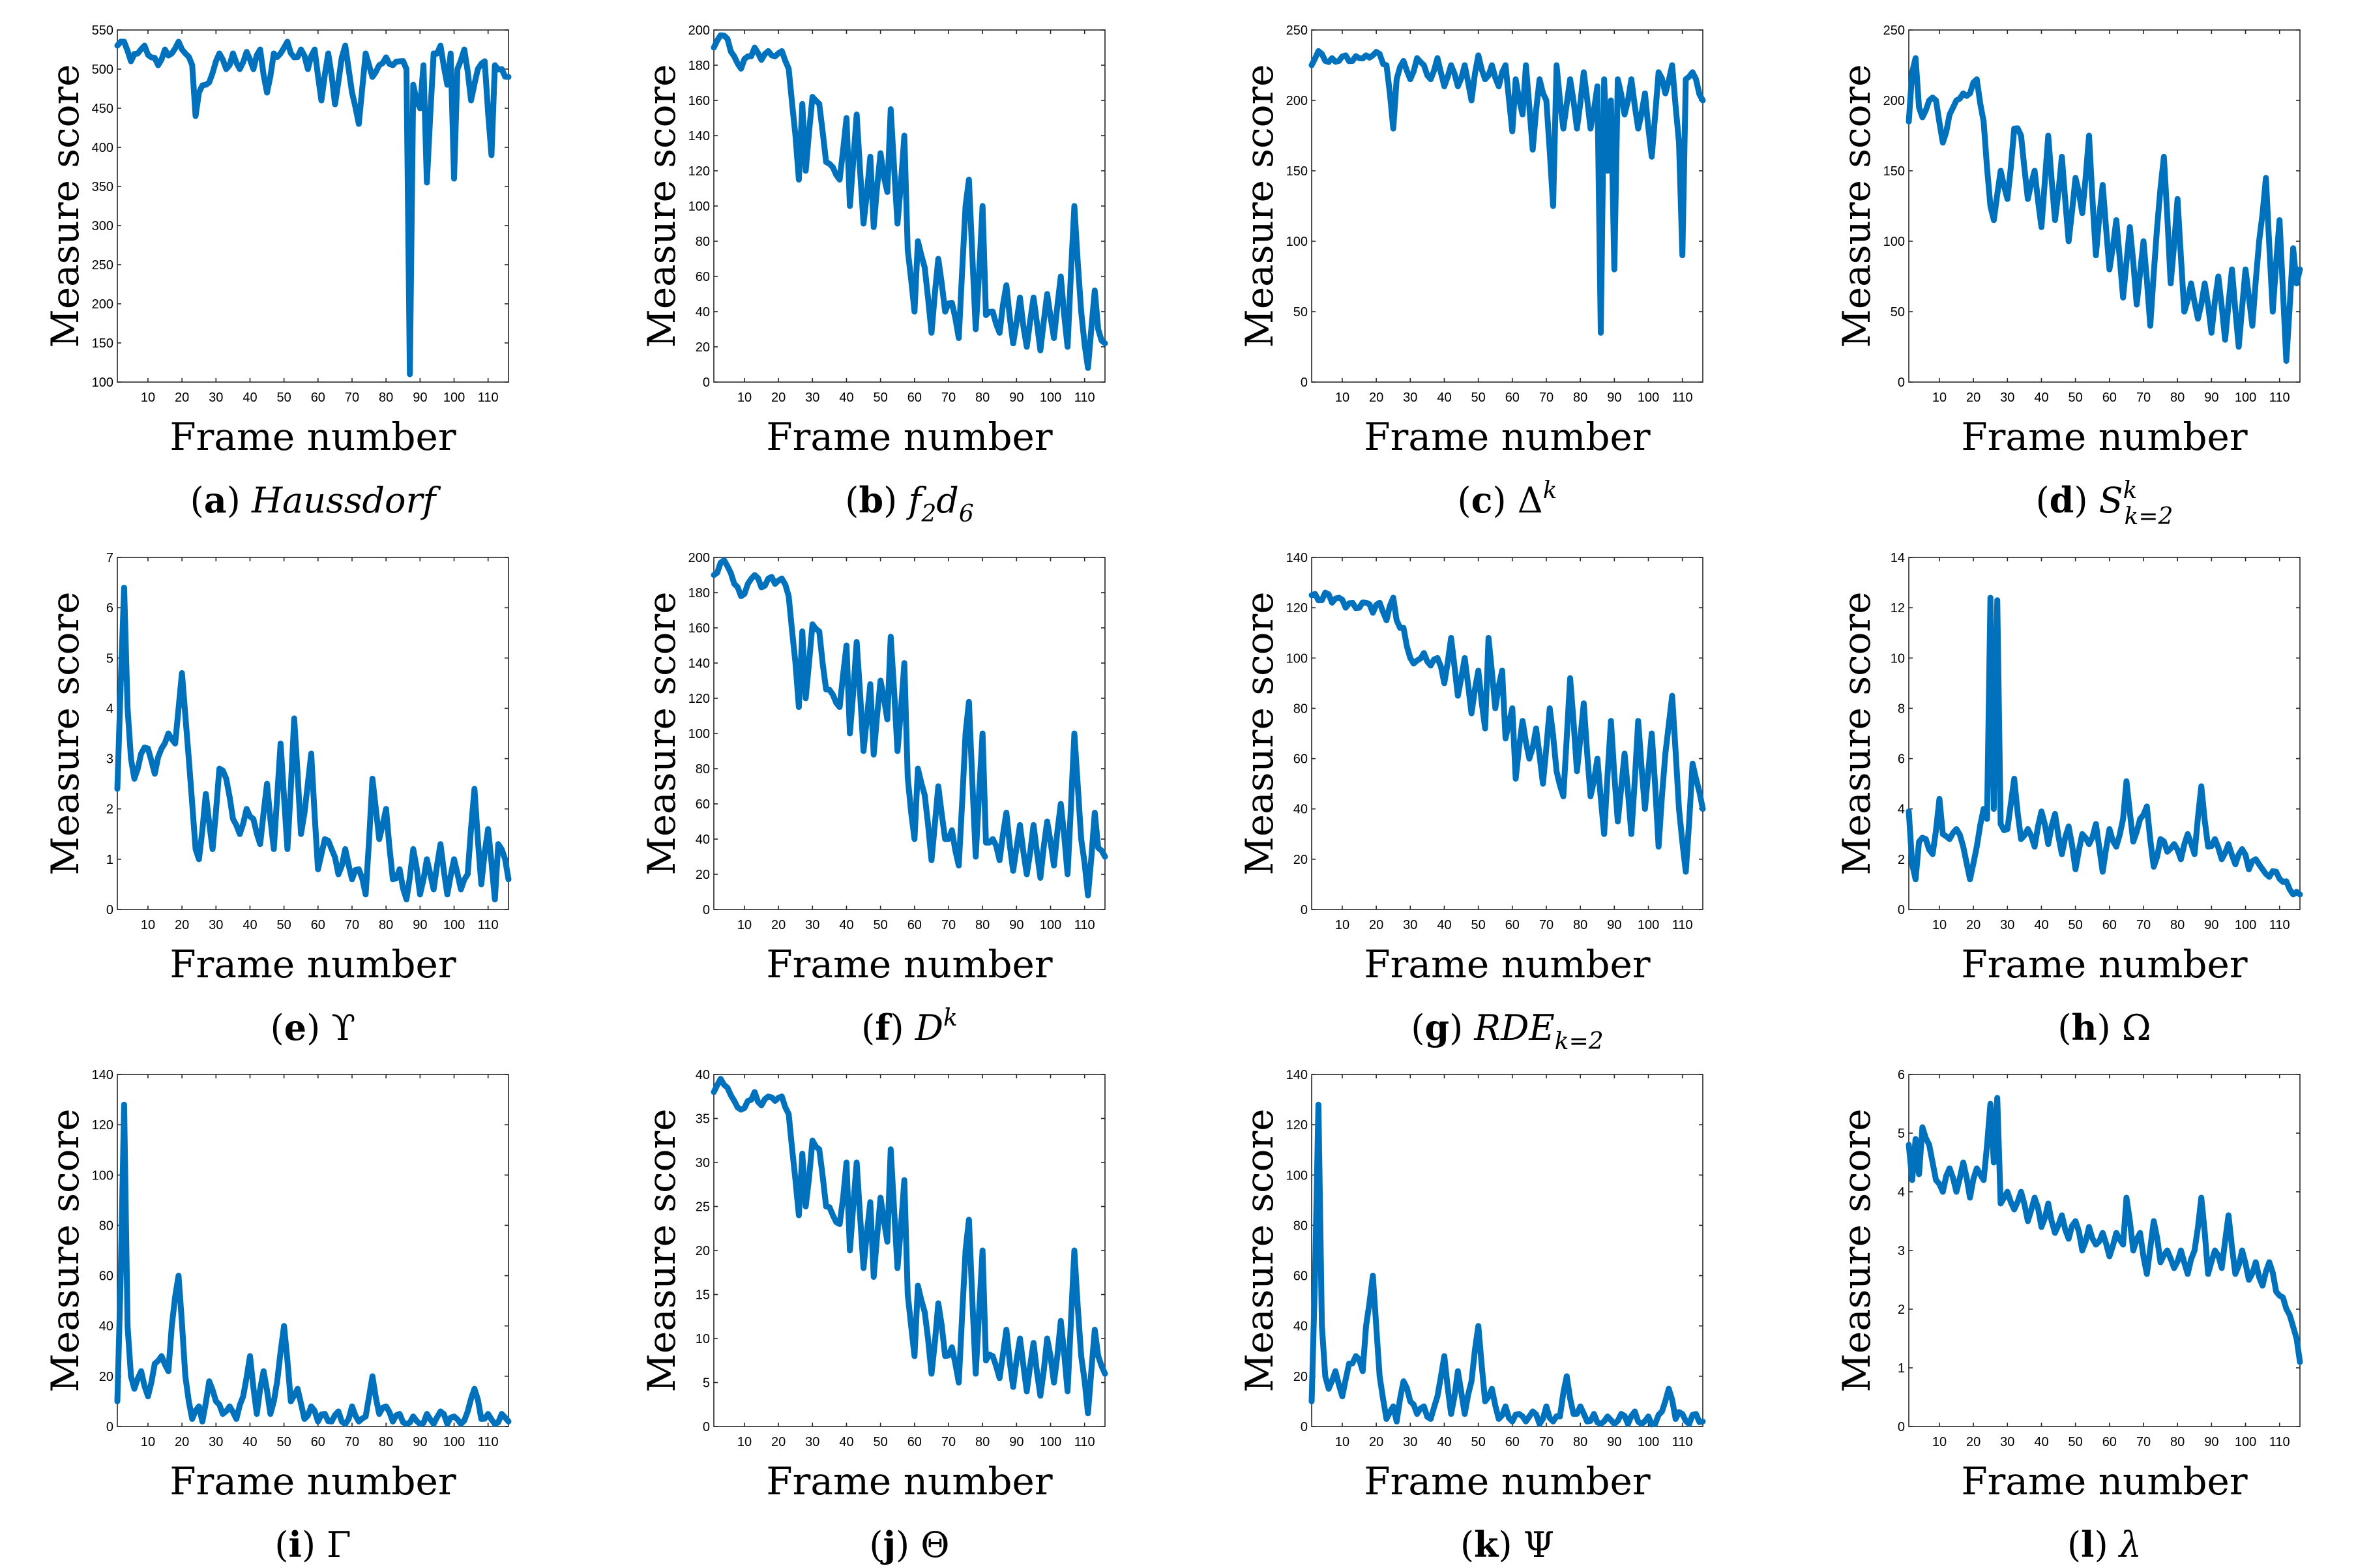  Describe the element at coordinates (1901, 1075) in the screenshot. I see `y-tick-label: 6` at that location.